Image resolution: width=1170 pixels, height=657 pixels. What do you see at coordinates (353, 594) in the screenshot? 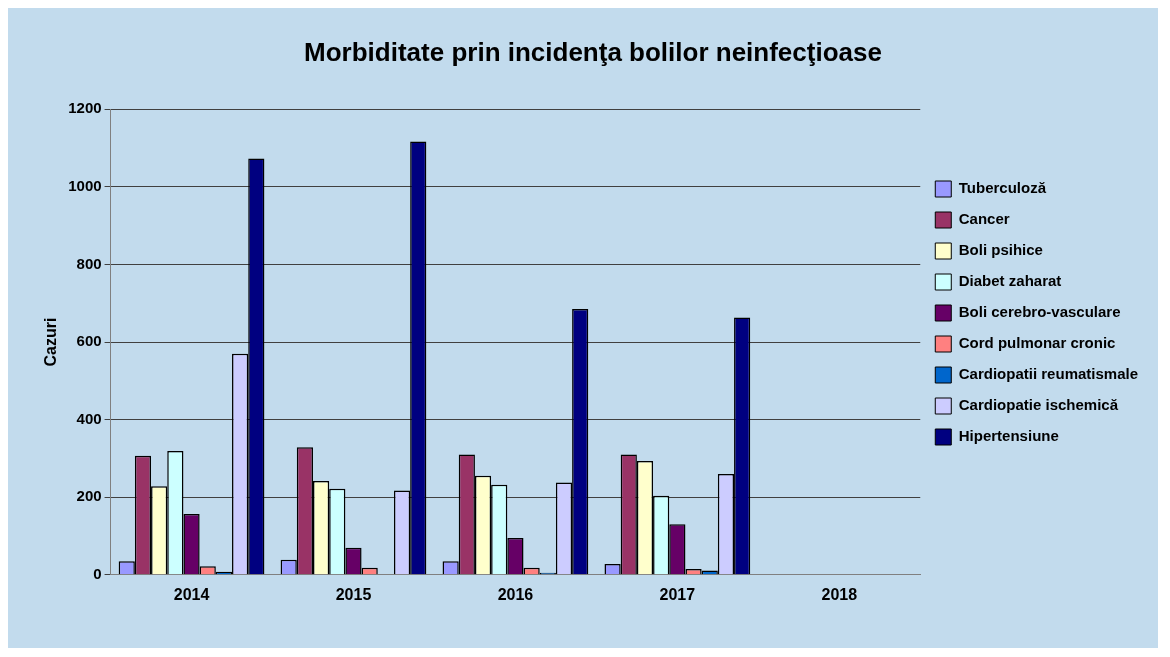
I see `x-tick-label: 2015` at bounding box center [353, 594].